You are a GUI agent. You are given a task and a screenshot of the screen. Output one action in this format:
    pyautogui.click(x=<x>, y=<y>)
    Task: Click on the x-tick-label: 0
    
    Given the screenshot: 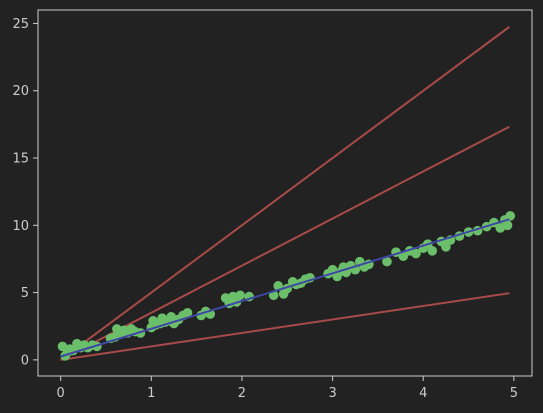 What is the action you would take?
    pyautogui.click(x=61, y=393)
    